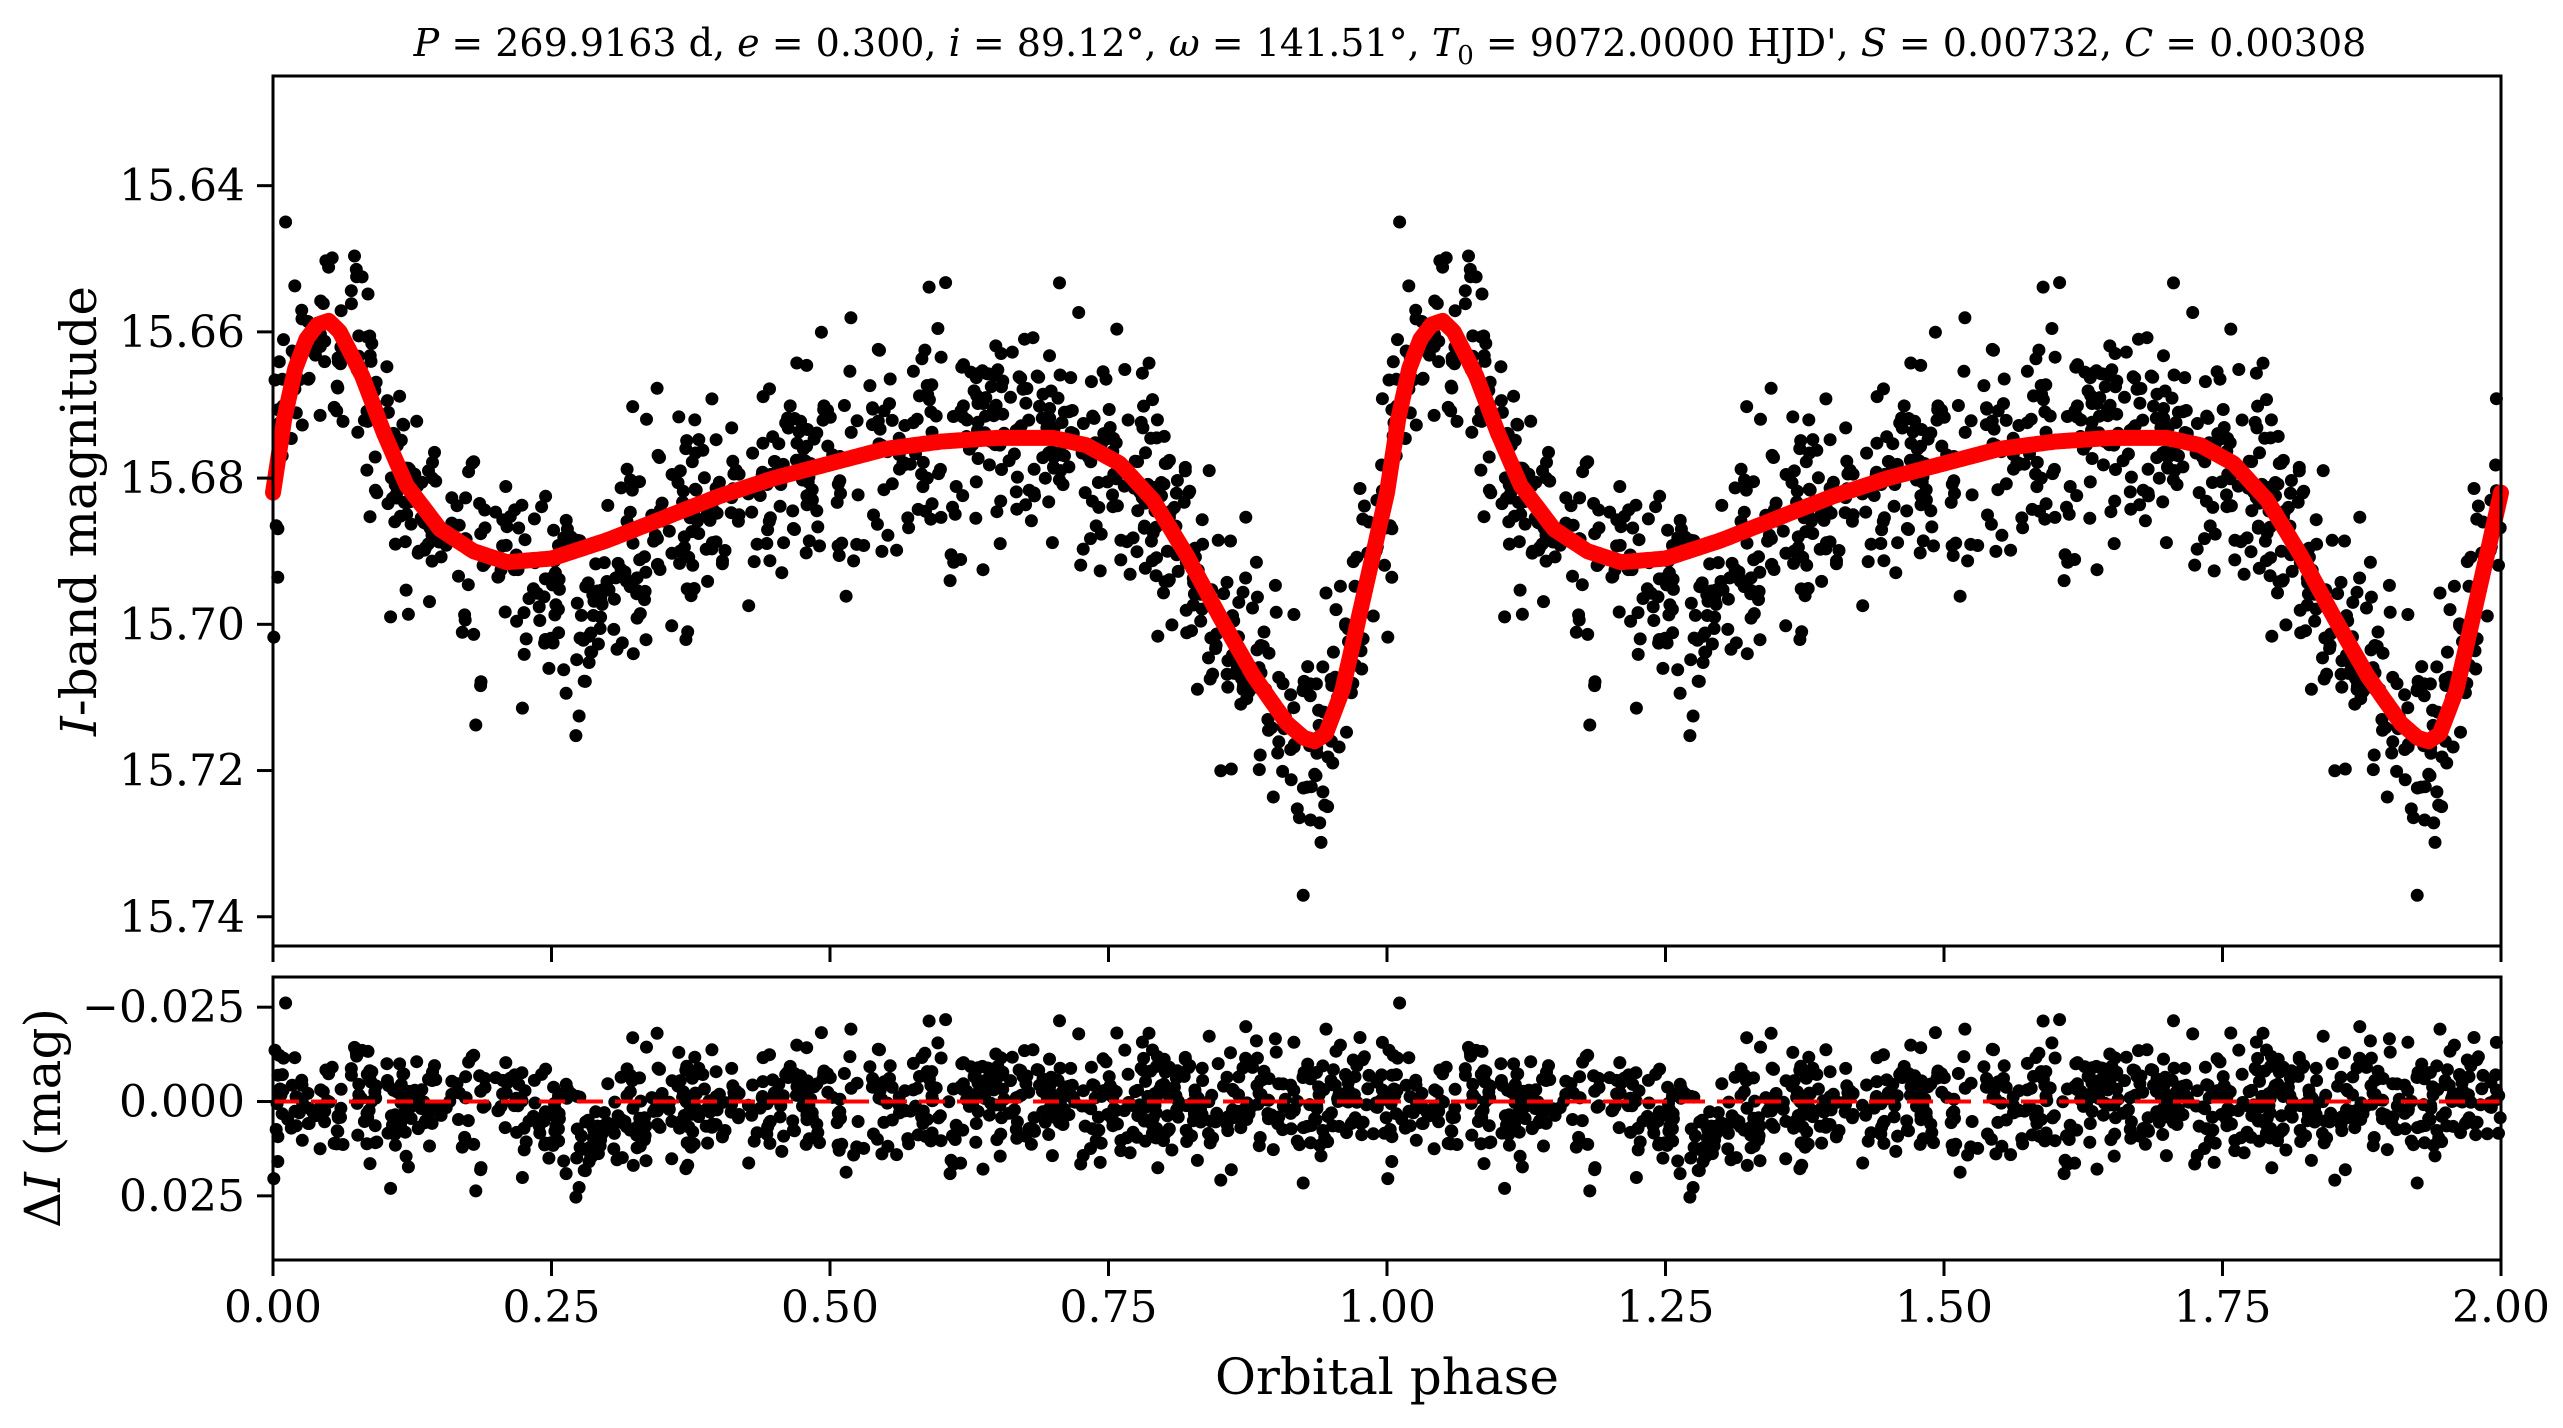 This screenshot has width=2563, height=1428. Describe the element at coordinates (830, 1307) in the screenshot. I see `x-tick-label: 0.50` at that location.